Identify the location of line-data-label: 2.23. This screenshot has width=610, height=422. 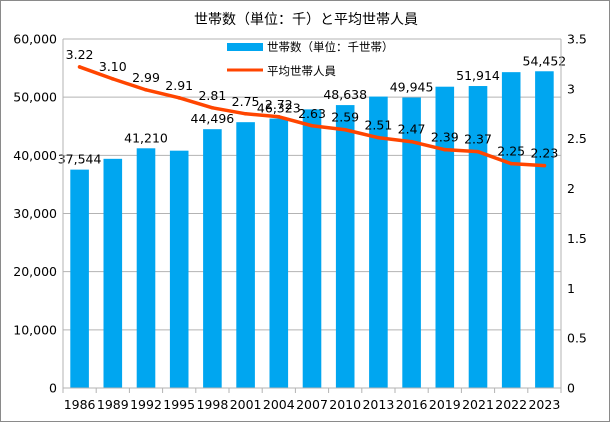
(544, 153).